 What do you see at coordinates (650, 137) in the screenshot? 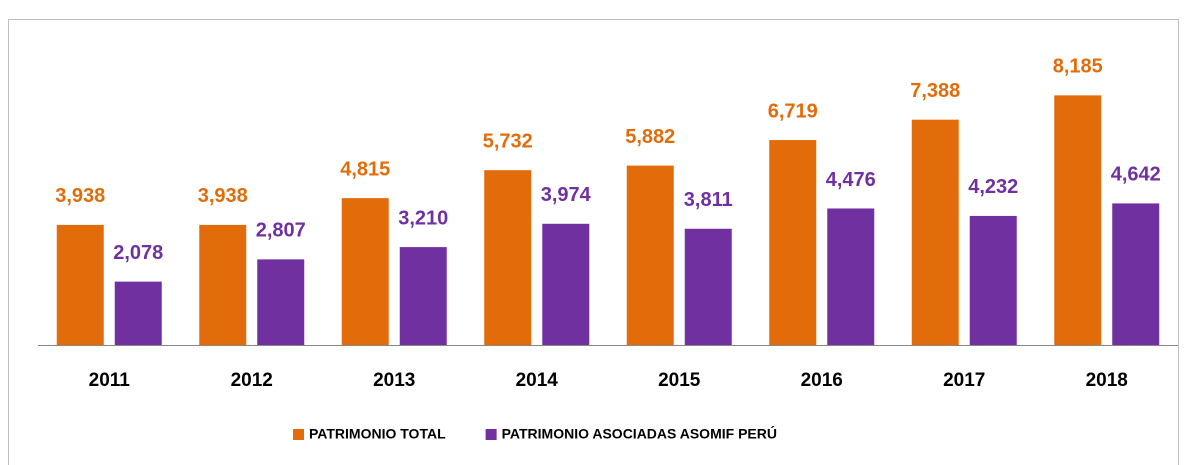
I see `data-label: 5,882` at bounding box center [650, 137].